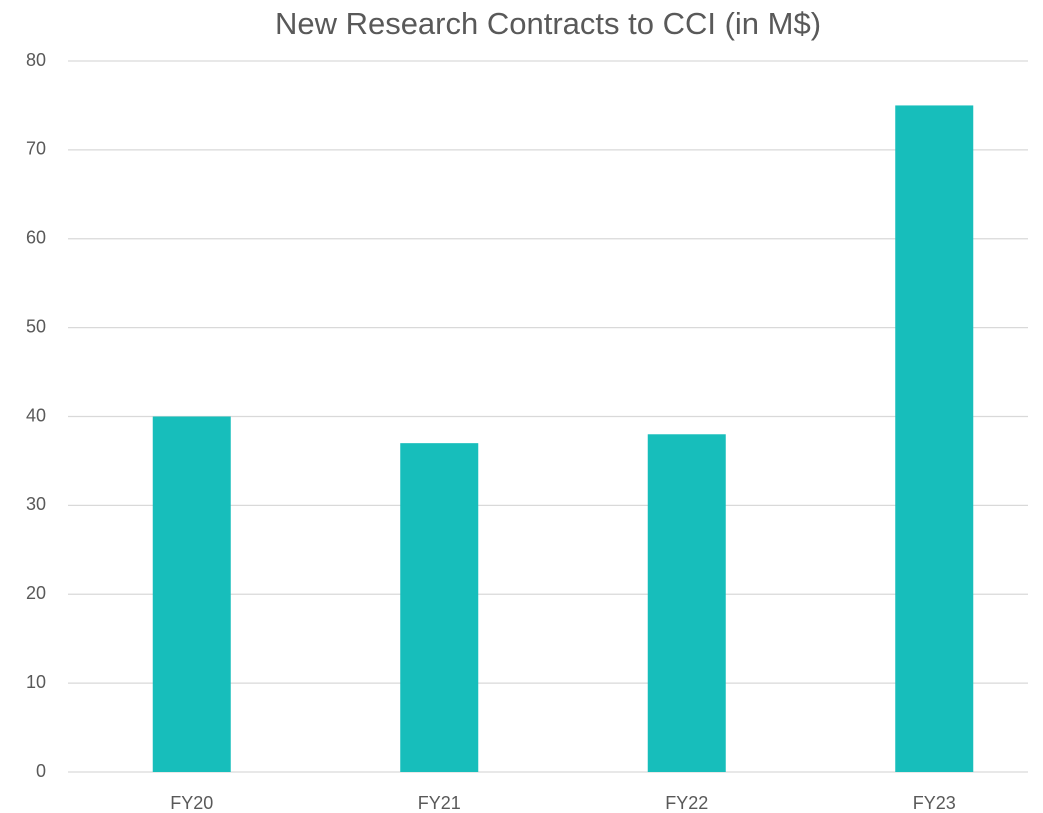 The image size is (1043, 813). Describe the element at coordinates (36, 593) in the screenshot. I see `y-tick-label: 20` at that location.